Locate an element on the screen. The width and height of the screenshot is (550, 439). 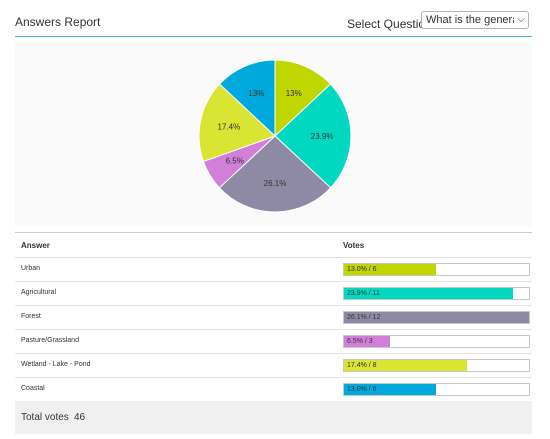
answer-label: Agricultural is located at coordinates (39, 292).